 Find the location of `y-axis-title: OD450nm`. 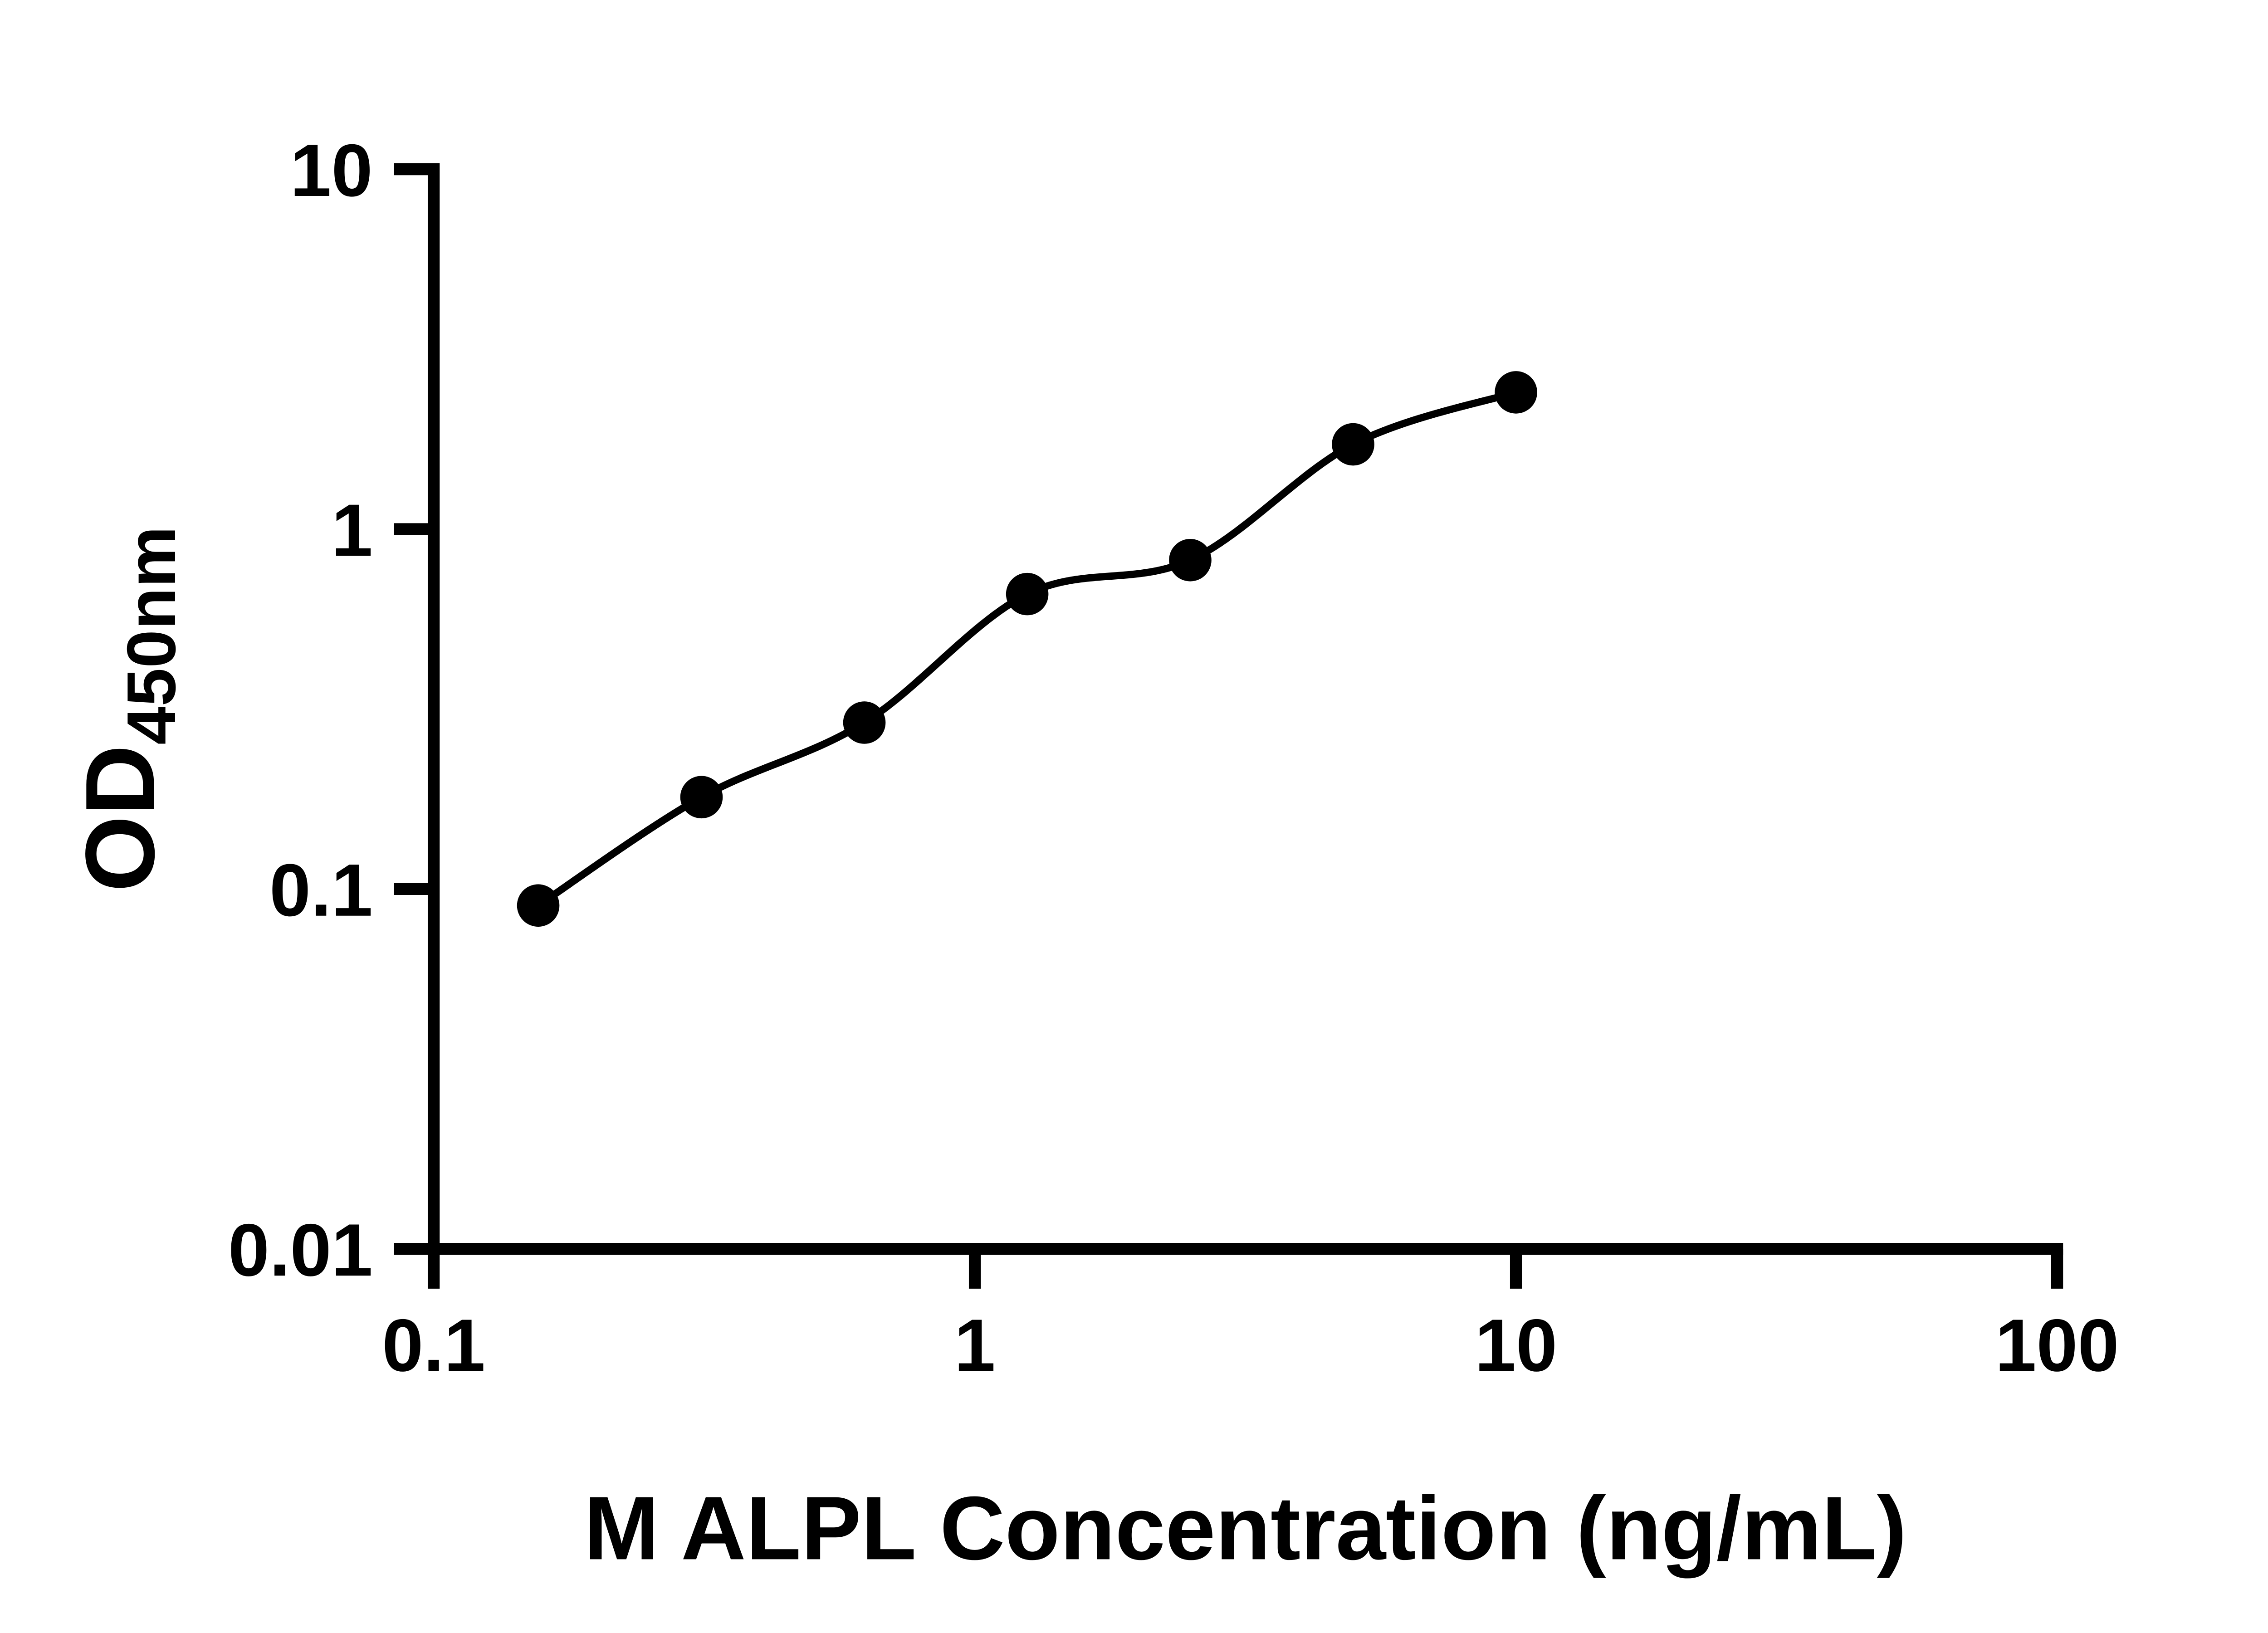

y-axis-title: OD450nm is located at coordinates (128, 709).